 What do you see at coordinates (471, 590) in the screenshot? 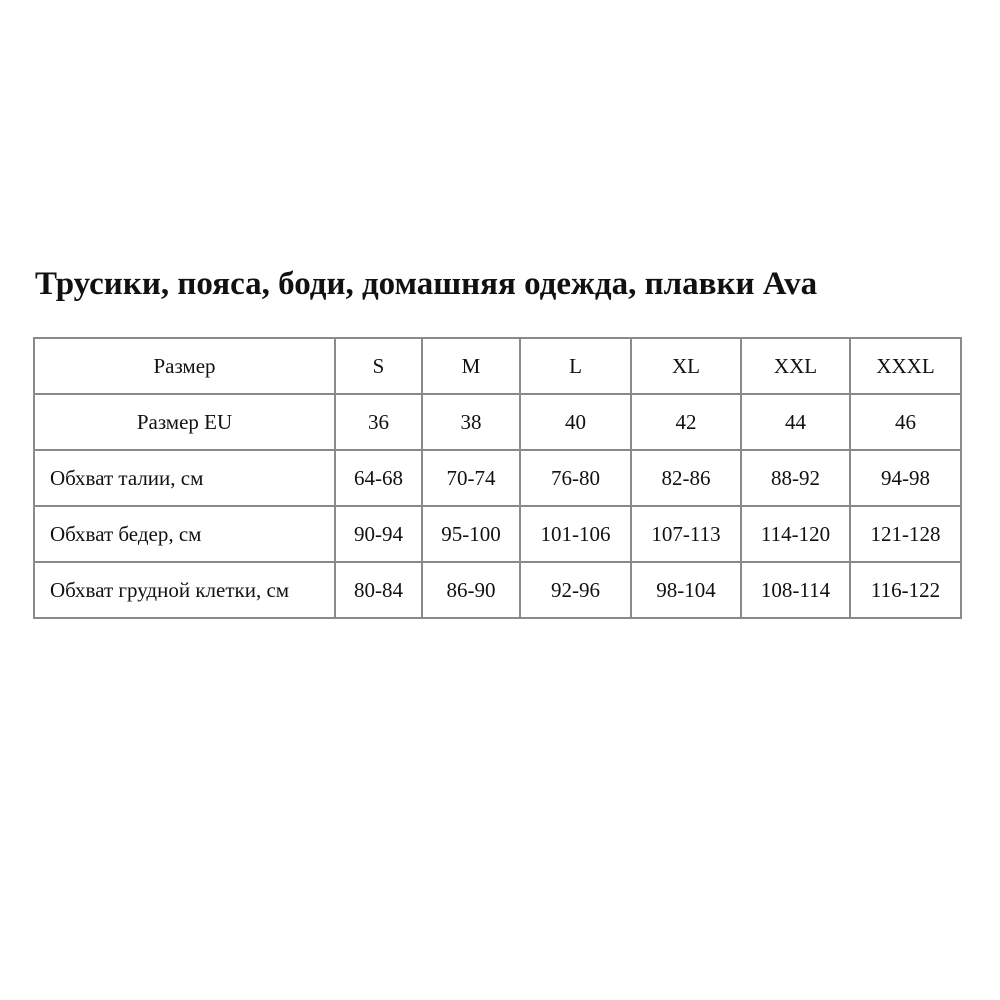
I see `table-cell: 86-90` at bounding box center [471, 590].